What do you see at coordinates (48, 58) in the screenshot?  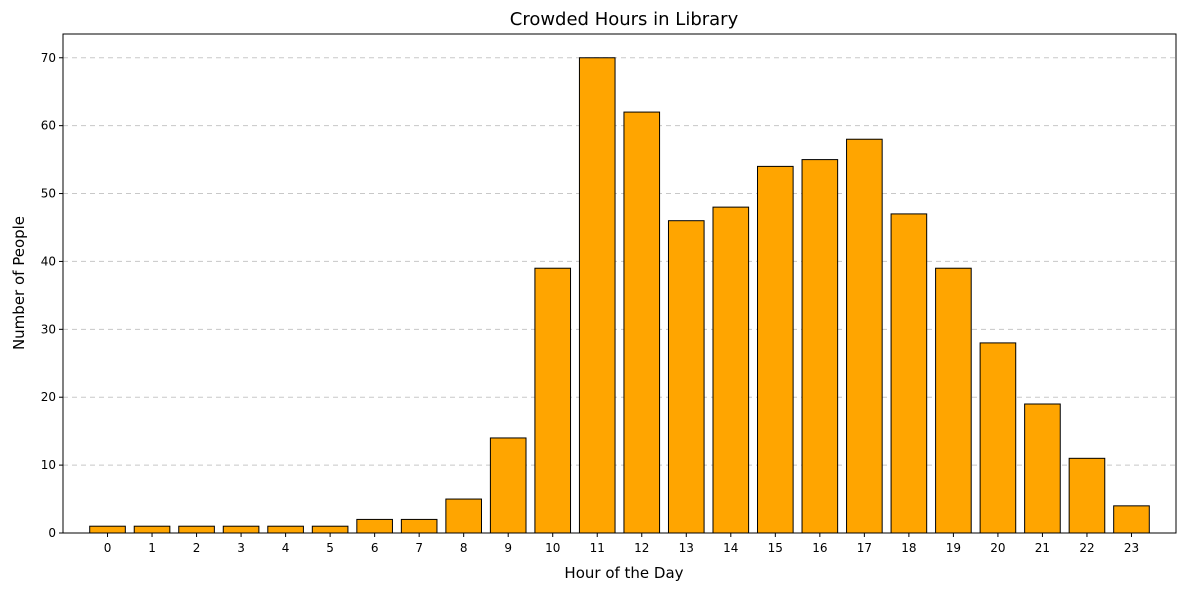 I see `y-tick-label: 70` at bounding box center [48, 58].